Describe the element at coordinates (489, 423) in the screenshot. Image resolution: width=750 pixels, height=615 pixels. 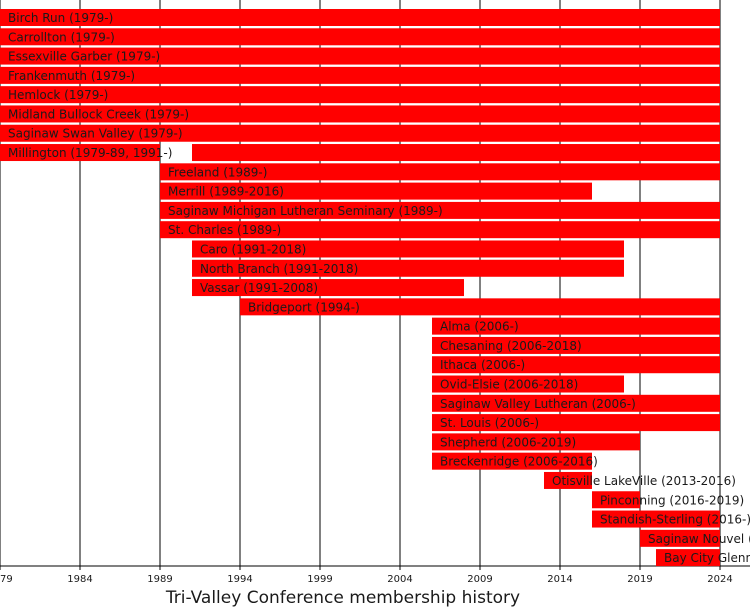
I see `bar-label: St. Louis (2006-)` at that location.